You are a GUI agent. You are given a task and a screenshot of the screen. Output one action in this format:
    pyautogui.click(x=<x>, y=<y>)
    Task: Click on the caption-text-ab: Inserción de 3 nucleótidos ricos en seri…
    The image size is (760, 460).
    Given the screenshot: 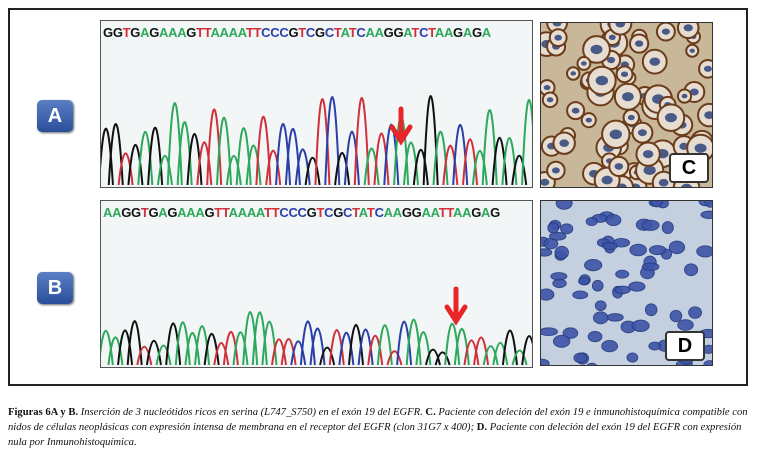 What is the action you would take?
    pyautogui.click(x=252, y=412)
    